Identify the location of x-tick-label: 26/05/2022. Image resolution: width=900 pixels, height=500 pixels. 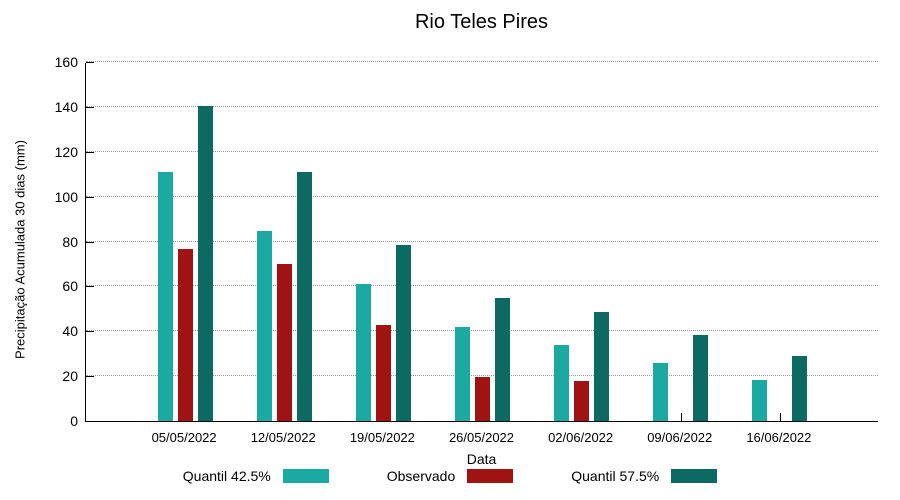
(481, 437).